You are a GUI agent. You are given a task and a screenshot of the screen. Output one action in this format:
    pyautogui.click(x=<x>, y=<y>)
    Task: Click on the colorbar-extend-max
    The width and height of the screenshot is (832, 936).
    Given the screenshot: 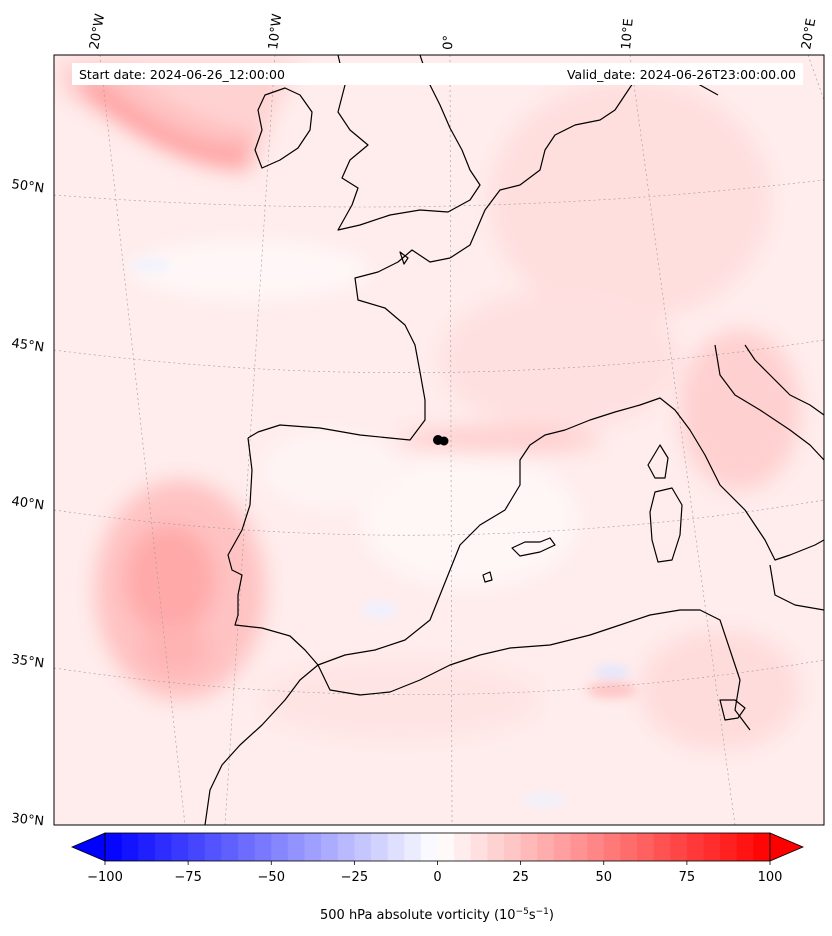 What is the action you would take?
    pyautogui.click(x=787, y=847)
    